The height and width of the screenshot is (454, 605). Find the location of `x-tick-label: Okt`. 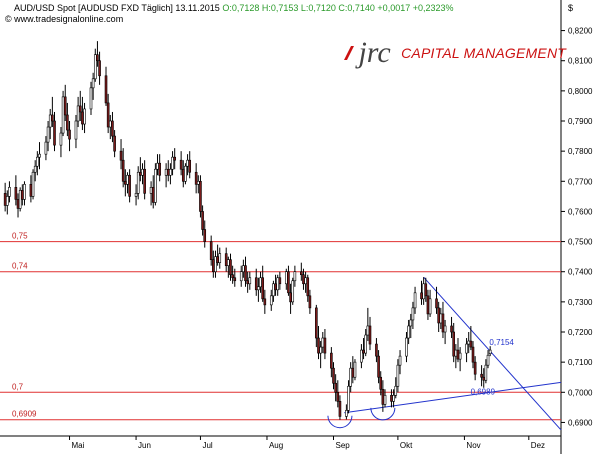

x-tick-label: Okt is located at coordinates (406, 445).